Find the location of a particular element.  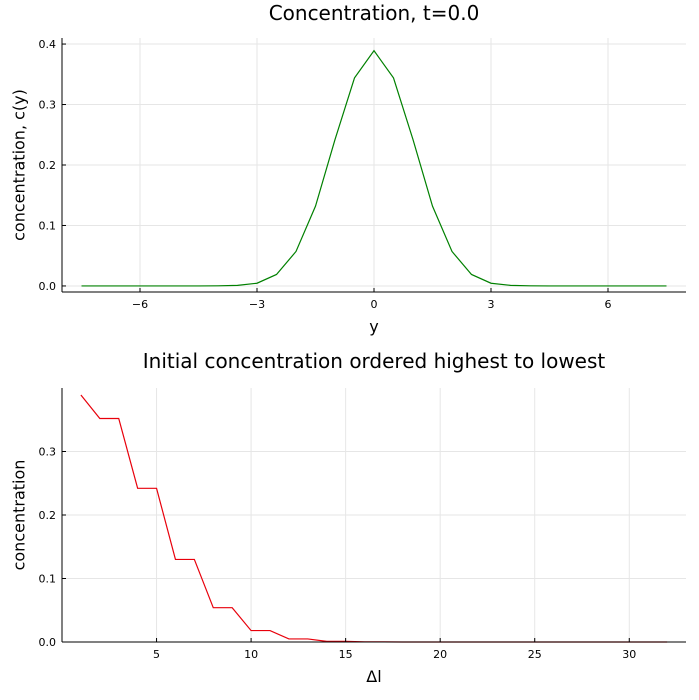

y-axis-label-top: concentration, c(y) is located at coordinates (19, 165).